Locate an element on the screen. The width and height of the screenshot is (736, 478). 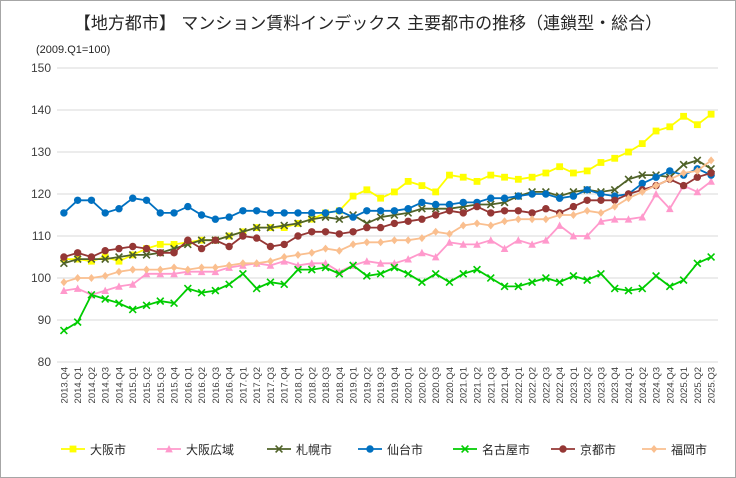
x-tick-label: 2024.Q2 is located at coordinates (643, 385).